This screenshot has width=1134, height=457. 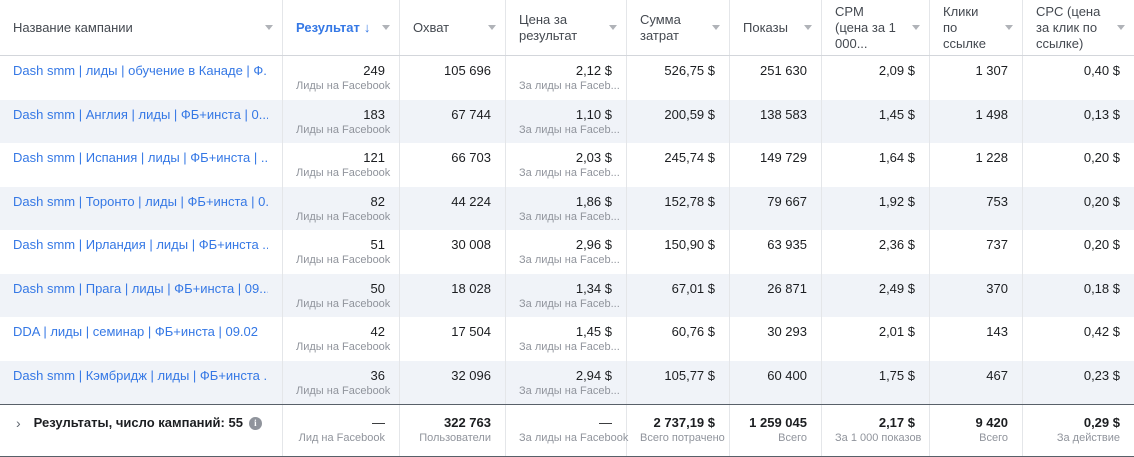 What do you see at coordinates (1078, 165) in the screenshot?
I see `cpc-cell: 0,20 $` at bounding box center [1078, 165].